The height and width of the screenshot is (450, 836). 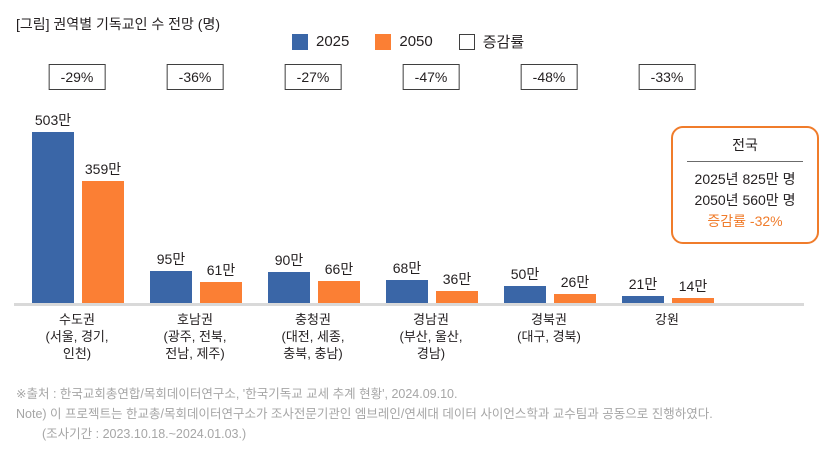 What do you see at coordinates (503, 42) in the screenshot?
I see `legend-label-change-rate: 증감률` at bounding box center [503, 42].